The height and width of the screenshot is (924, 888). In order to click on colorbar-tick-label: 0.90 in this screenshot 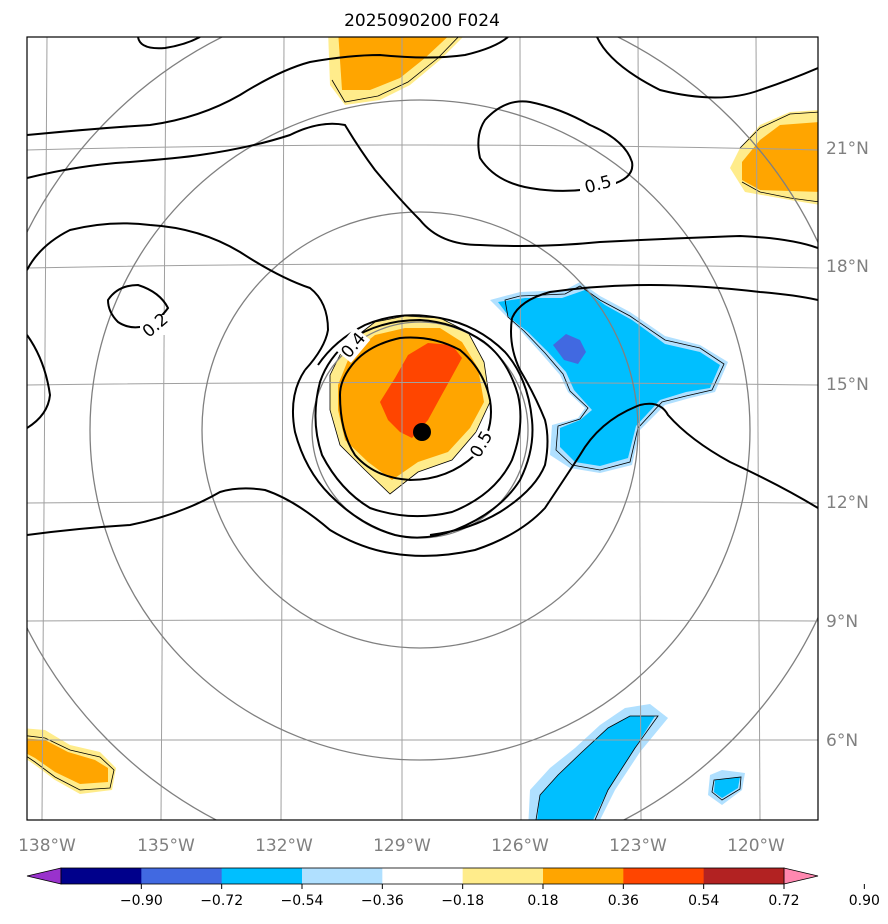, I will do `click(864, 901)`.